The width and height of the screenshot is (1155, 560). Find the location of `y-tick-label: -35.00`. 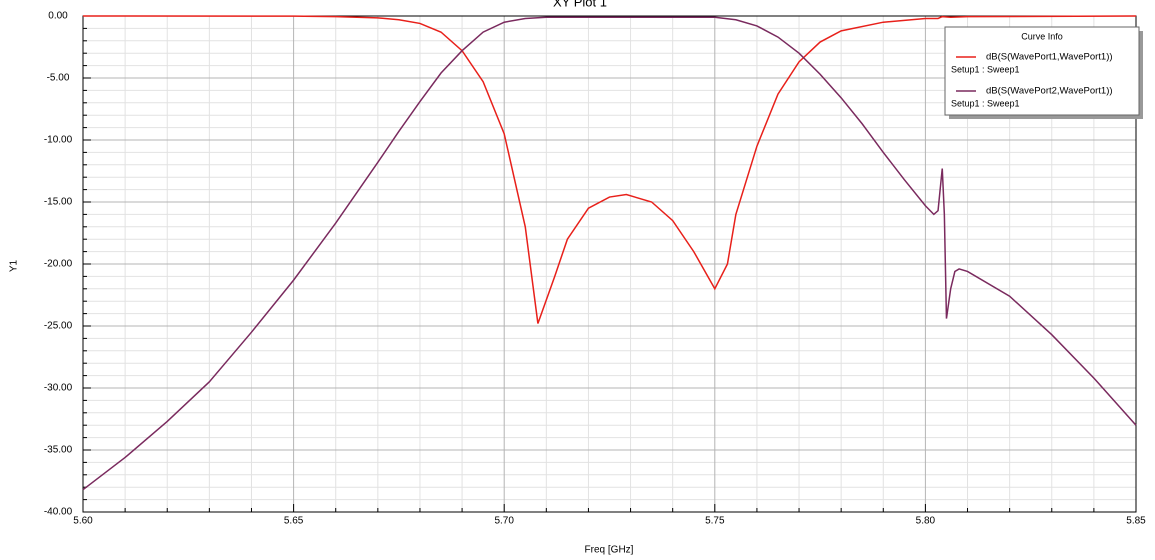

y-tick-label: -35.00 is located at coordinates (58, 450).